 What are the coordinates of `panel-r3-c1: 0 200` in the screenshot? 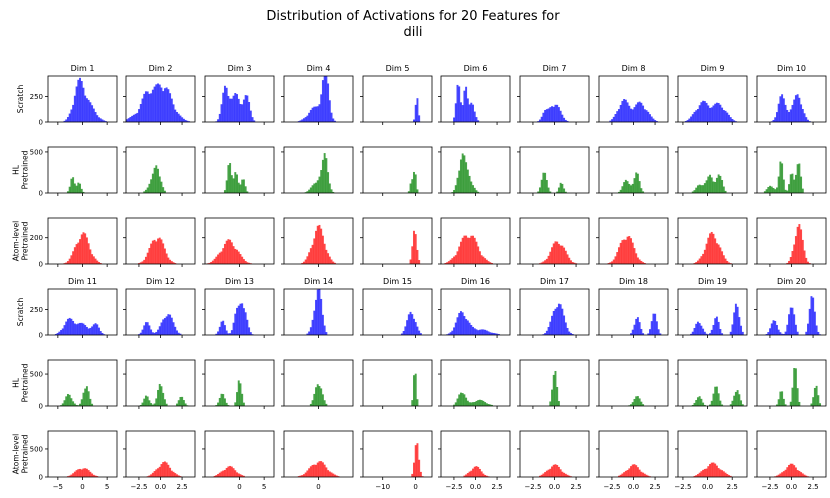 It's located at (74, 243).